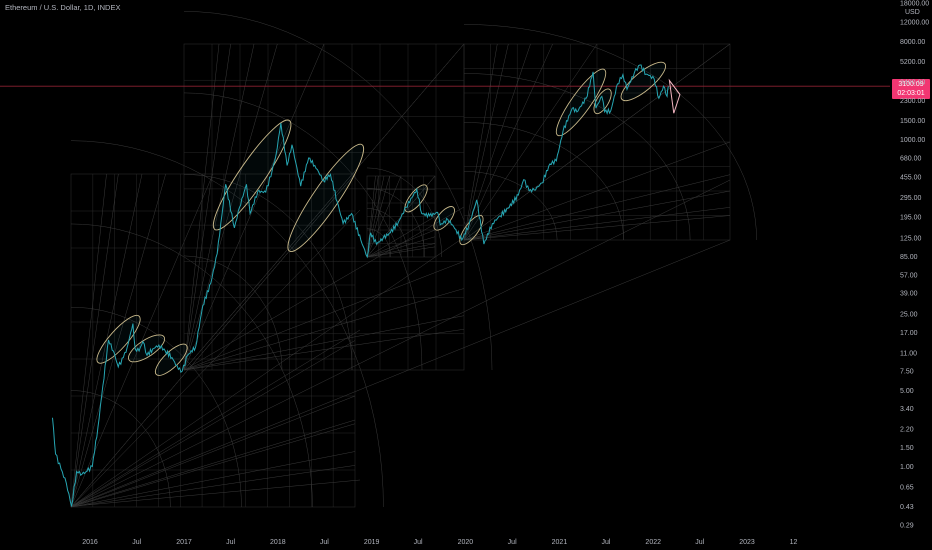  Describe the element at coordinates (909, 315) in the screenshot. I see `y-tick-label: 25.00` at that location.